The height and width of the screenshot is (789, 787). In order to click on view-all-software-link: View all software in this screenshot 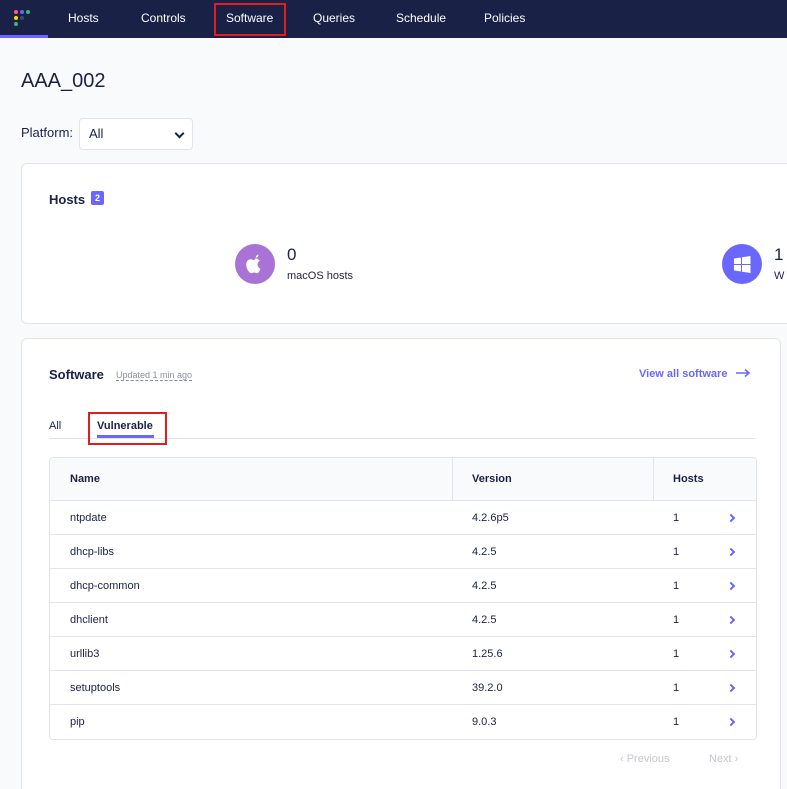, I will do `click(695, 374)`.